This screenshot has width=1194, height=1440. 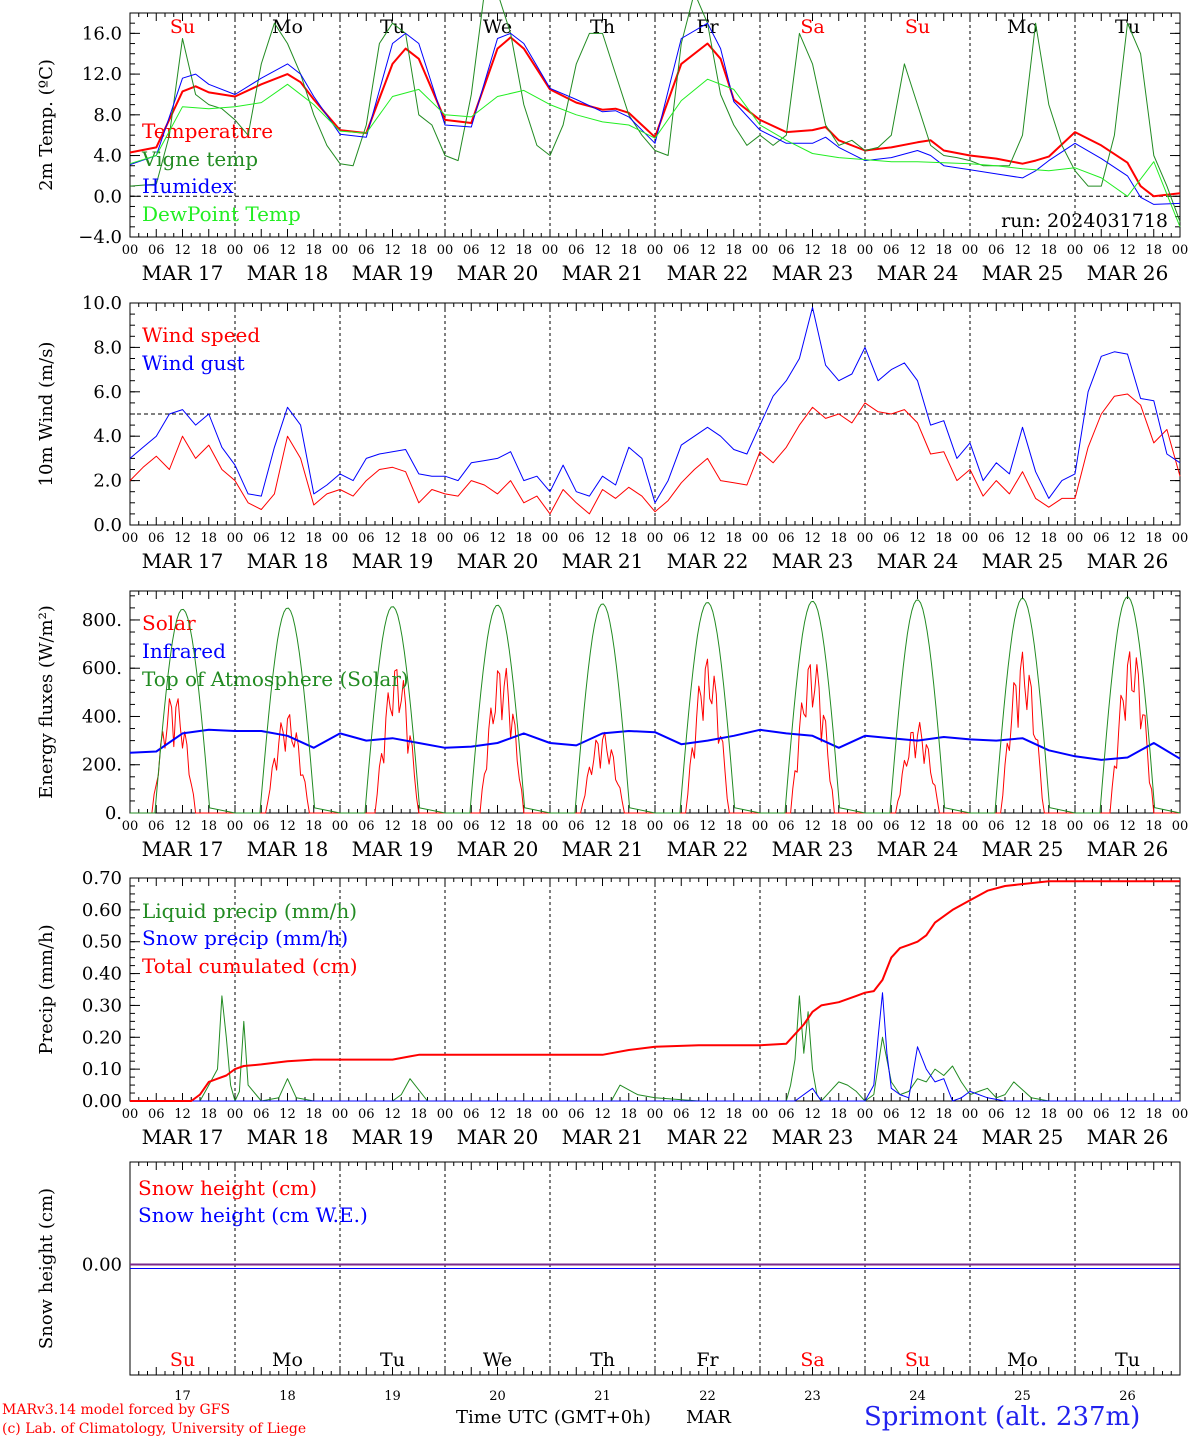 What do you see at coordinates (917, 1396) in the screenshot?
I see `day-number-label: 24` at bounding box center [917, 1396].